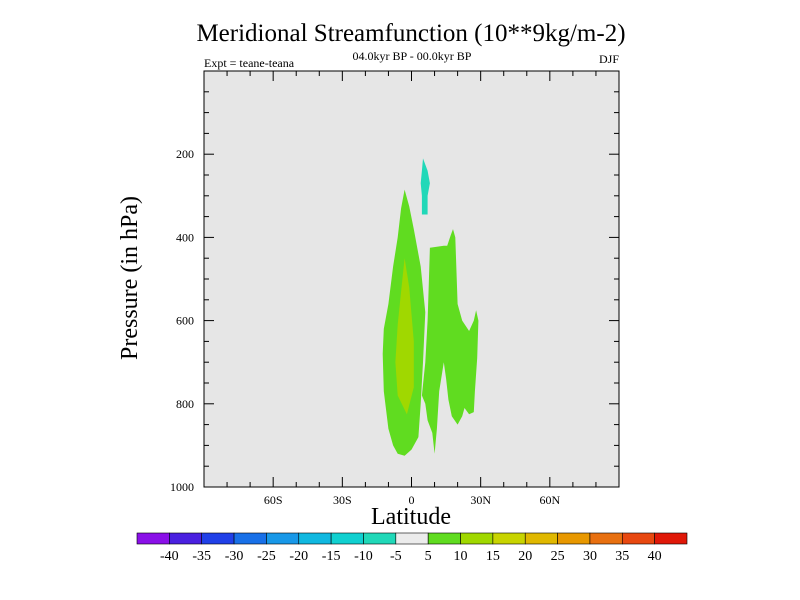  What do you see at coordinates (609, 59) in the screenshot?
I see `season-label: DJF` at bounding box center [609, 59].